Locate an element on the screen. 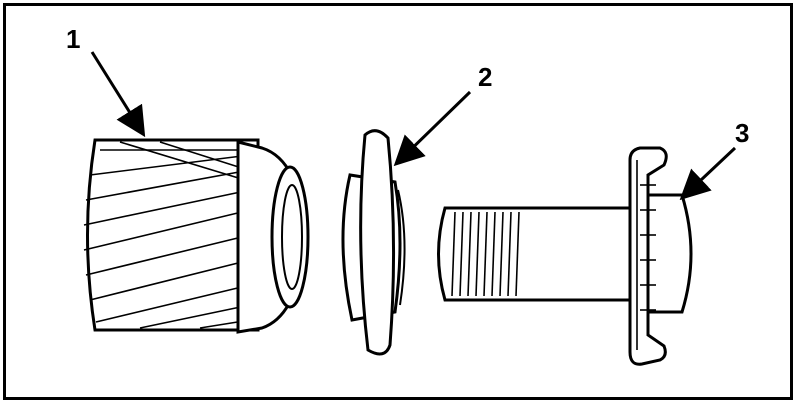 The image size is (800, 407). part-2-flange-gasket is located at coordinates (373, 242).